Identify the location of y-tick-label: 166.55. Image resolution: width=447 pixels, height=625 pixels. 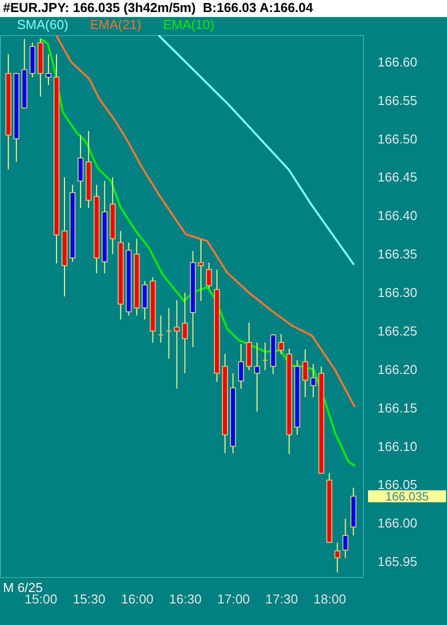
(398, 100).